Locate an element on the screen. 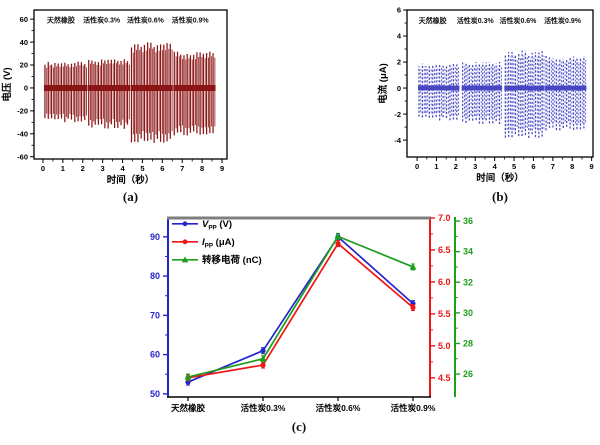 The image size is (600, 445). svg-text: -4 is located at coordinates (397, 140).